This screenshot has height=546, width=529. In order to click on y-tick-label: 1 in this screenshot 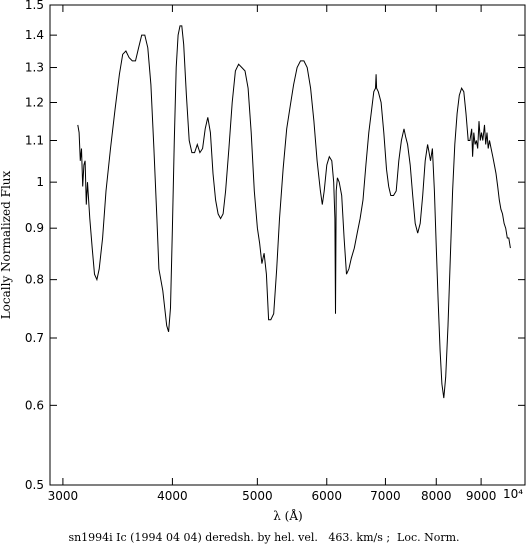, I will do `click(40, 182)`.